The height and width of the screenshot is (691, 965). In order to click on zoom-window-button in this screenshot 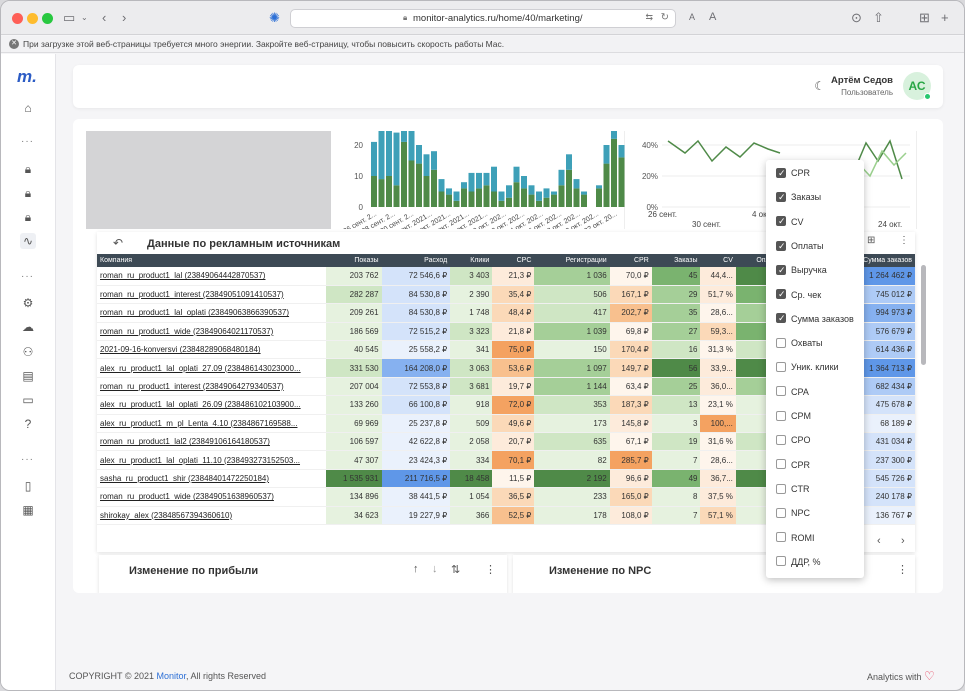, I will do `click(47, 18)`.